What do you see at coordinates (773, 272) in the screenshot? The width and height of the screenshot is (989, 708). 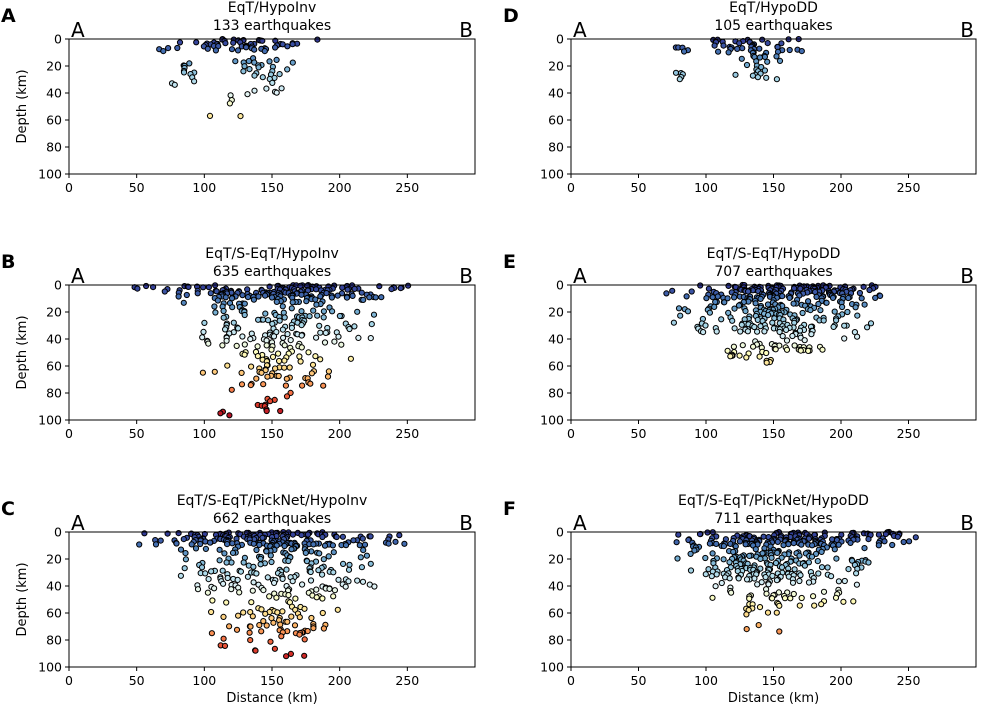 I see `panel-subtitle: 707 earthquakes` at bounding box center [773, 272].